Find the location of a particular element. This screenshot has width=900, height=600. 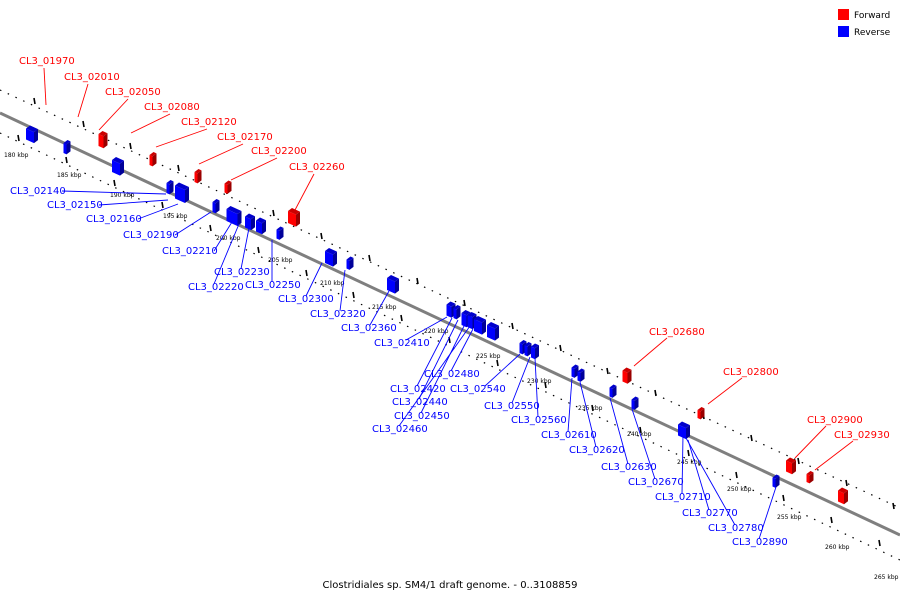

forward-gene-label: CL3_02260 is located at coordinates (317, 167).